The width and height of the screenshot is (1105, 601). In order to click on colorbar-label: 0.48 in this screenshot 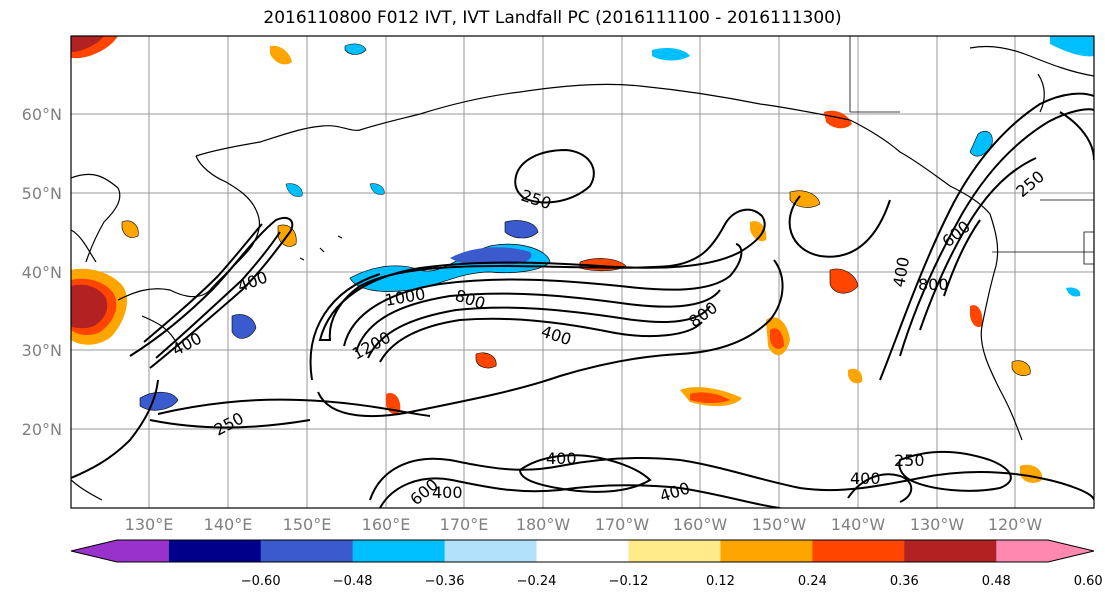, I will do `click(996, 581)`.